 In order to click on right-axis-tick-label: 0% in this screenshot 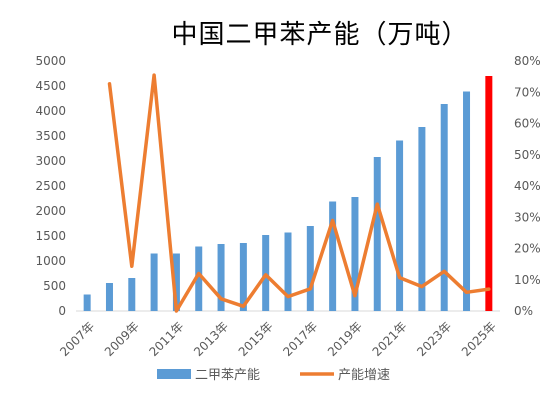, I will do `click(523, 311)`.